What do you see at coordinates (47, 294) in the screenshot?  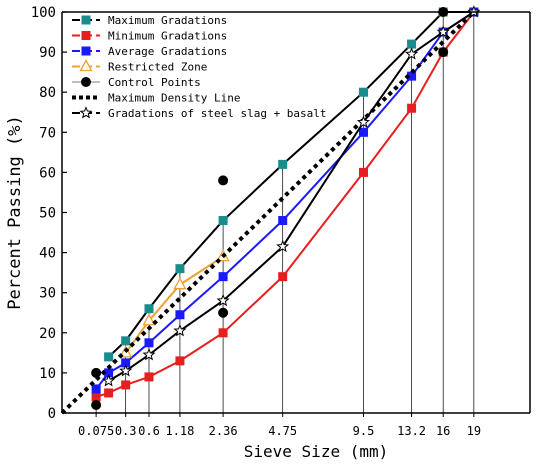 I see `y-tick-label-30: 30` at bounding box center [47, 294].